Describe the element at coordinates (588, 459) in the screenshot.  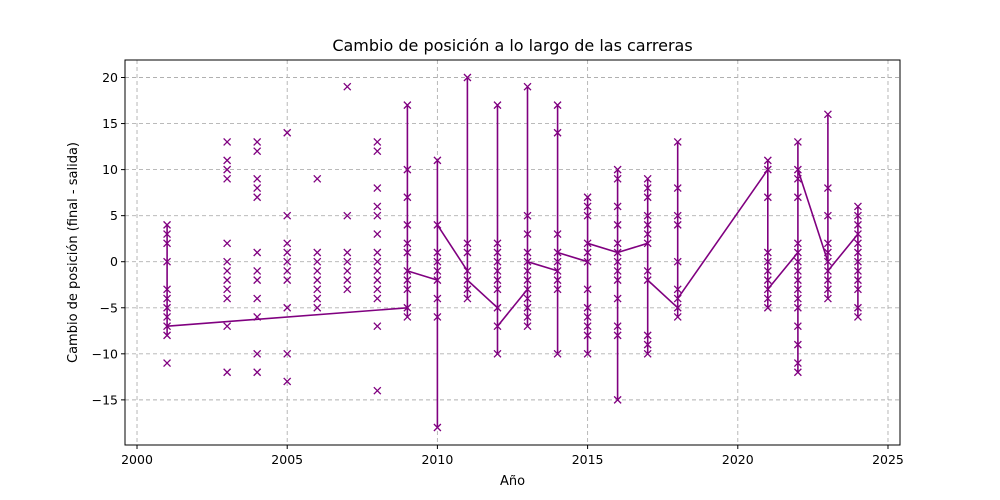
I see `x-tick-label: 2015` at that location.